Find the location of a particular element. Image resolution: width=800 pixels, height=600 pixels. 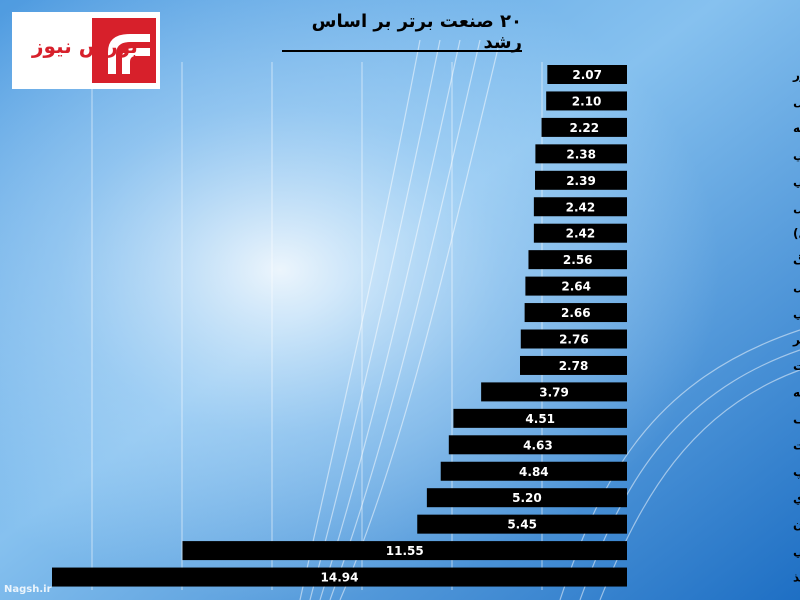

bar-value-label: 4.51 is located at coordinates (540, 419).